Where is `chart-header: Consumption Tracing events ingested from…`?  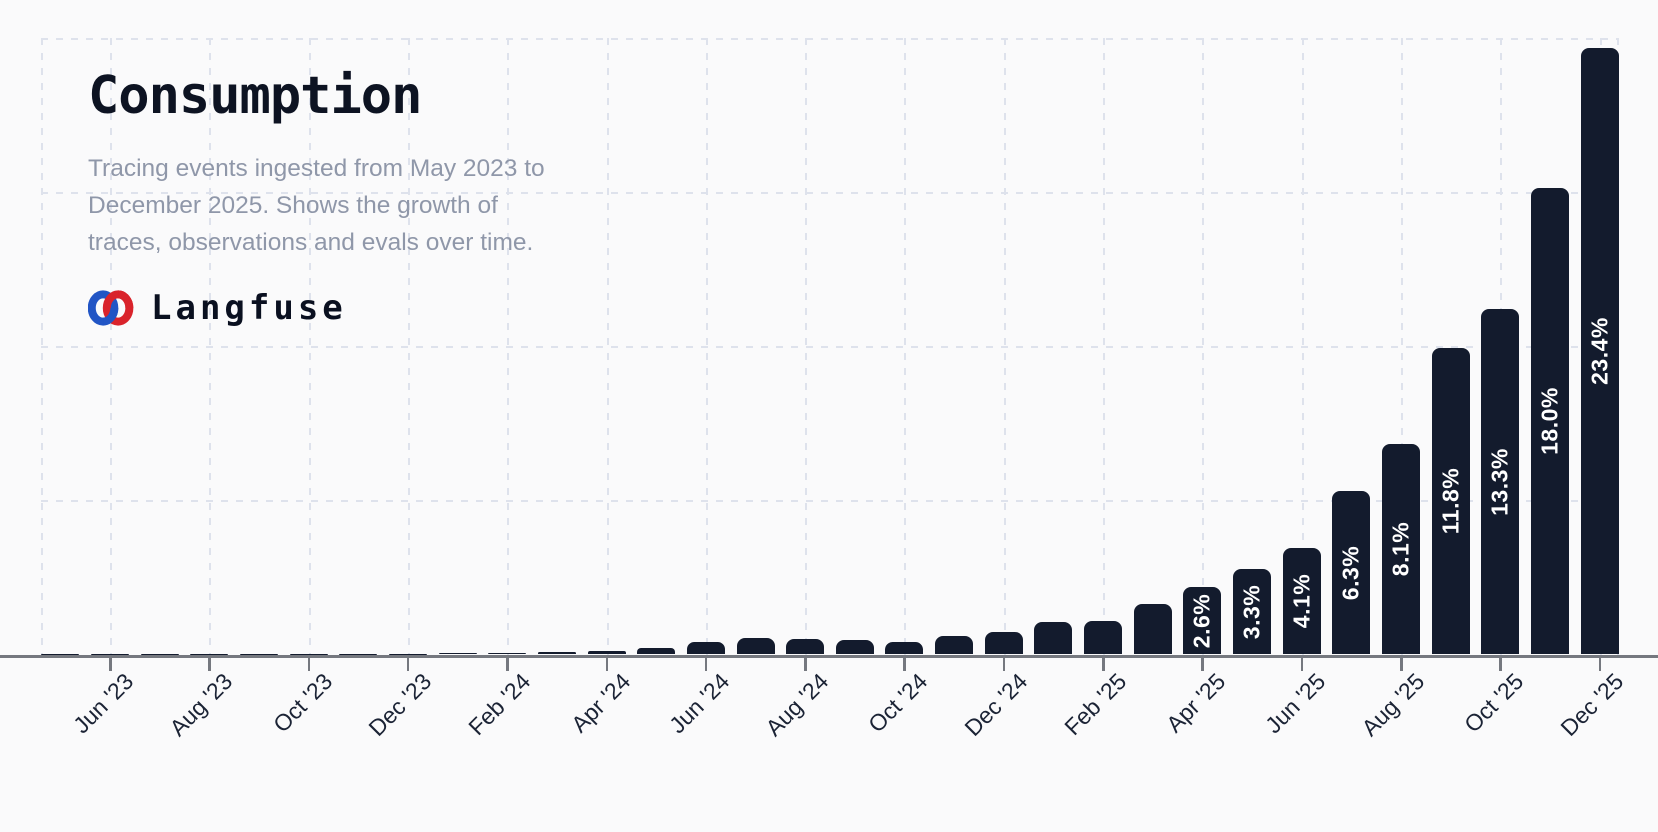 chart-header: Consumption Tracing events ingested from… is located at coordinates (316, 197).